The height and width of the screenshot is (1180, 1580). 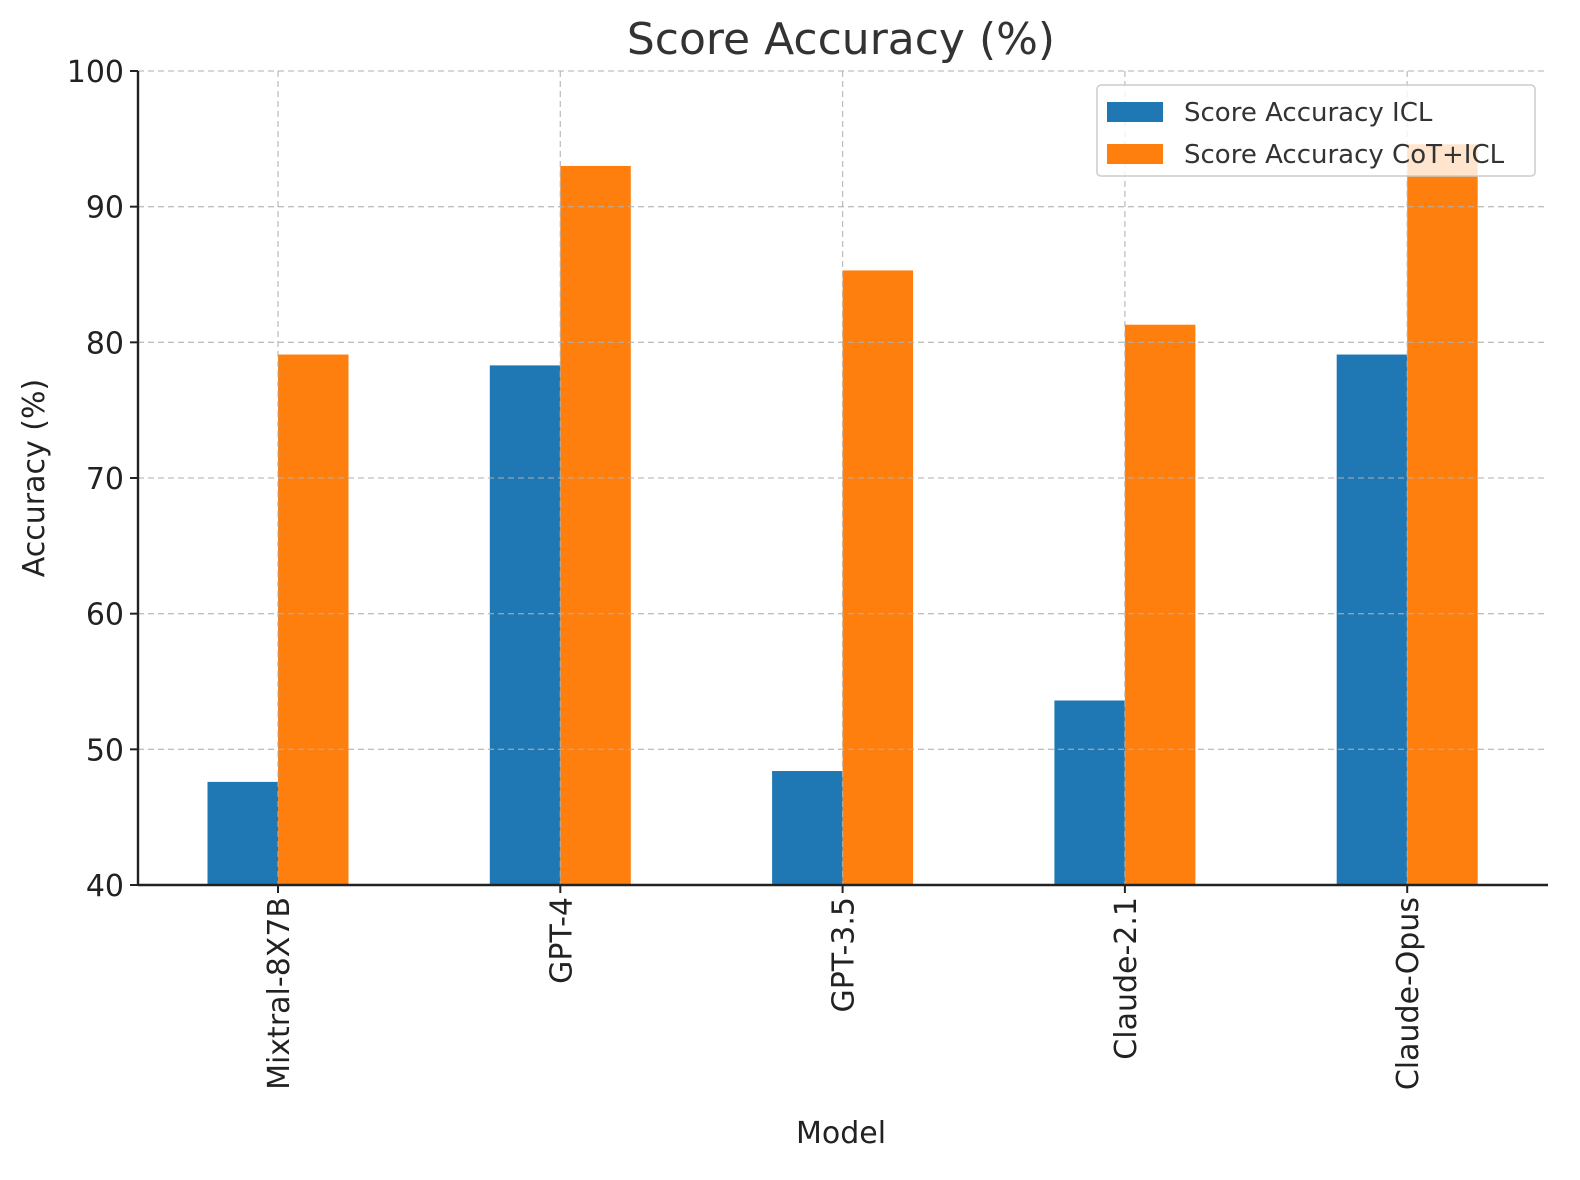 I want to click on y-tick-label: 80, so click(x=105, y=343).